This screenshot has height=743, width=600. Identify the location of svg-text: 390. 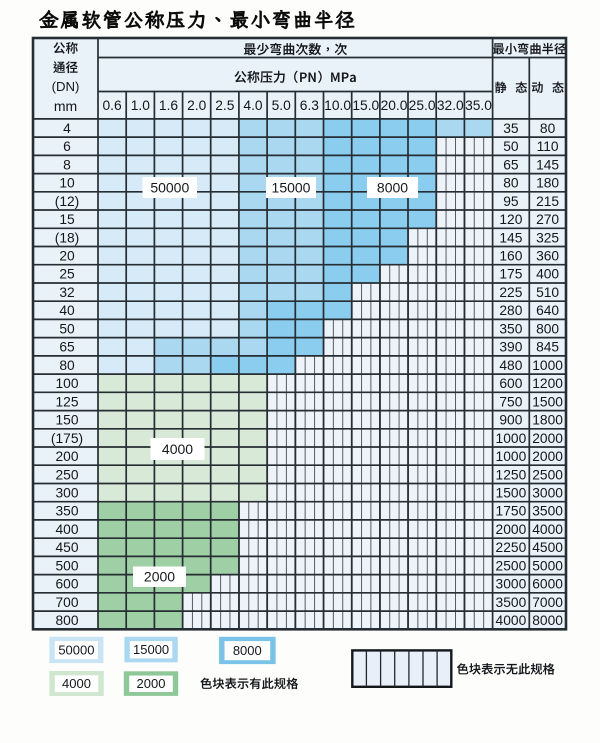
(510, 347).